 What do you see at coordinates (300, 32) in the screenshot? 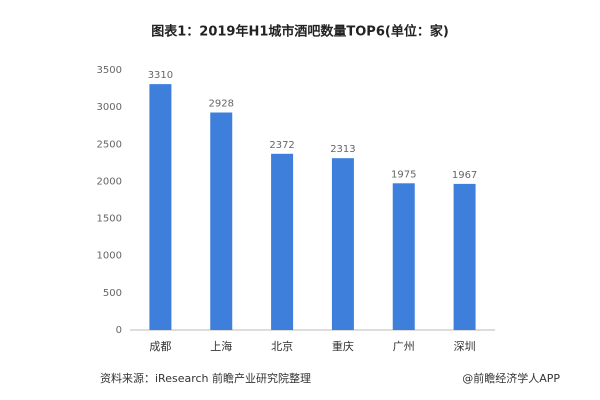
I see `chart-title: 图表1：2019年H1城市酒吧数量TOP6(单位：家)` at bounding box center [300, 32].